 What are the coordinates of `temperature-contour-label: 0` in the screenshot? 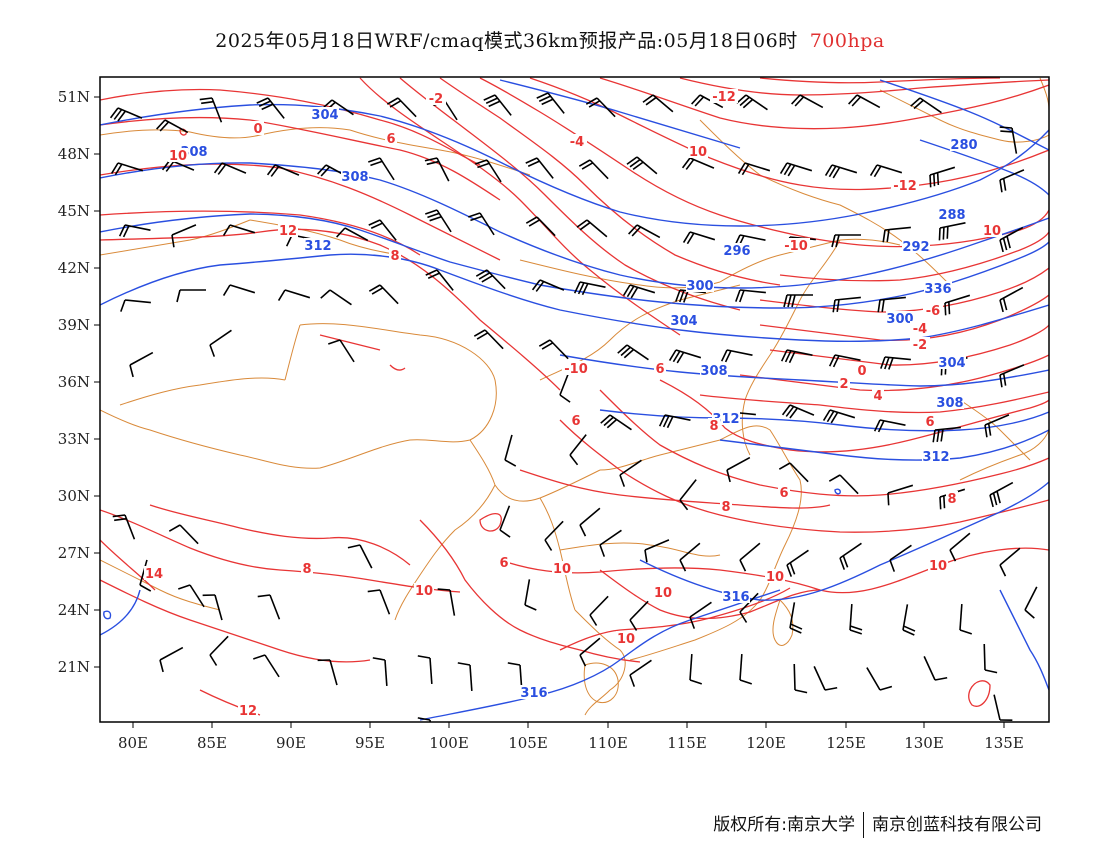 It's located at (257, 129).